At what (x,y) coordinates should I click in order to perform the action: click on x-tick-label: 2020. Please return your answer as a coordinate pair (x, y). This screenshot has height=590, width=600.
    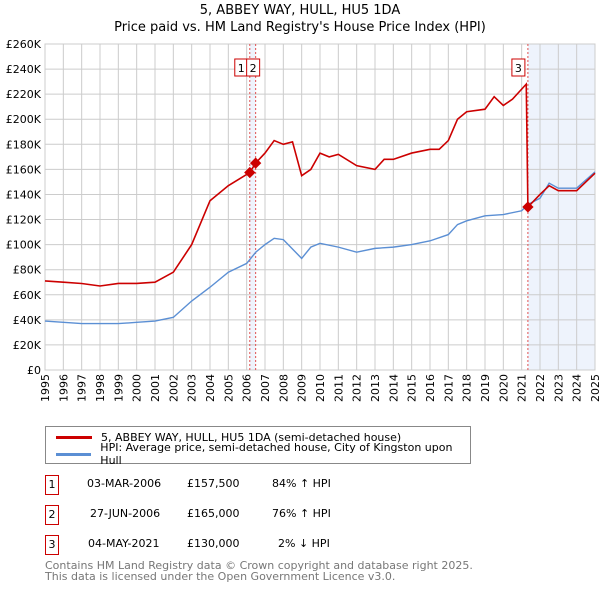
    Looking at the image, I should click on (503, 388).